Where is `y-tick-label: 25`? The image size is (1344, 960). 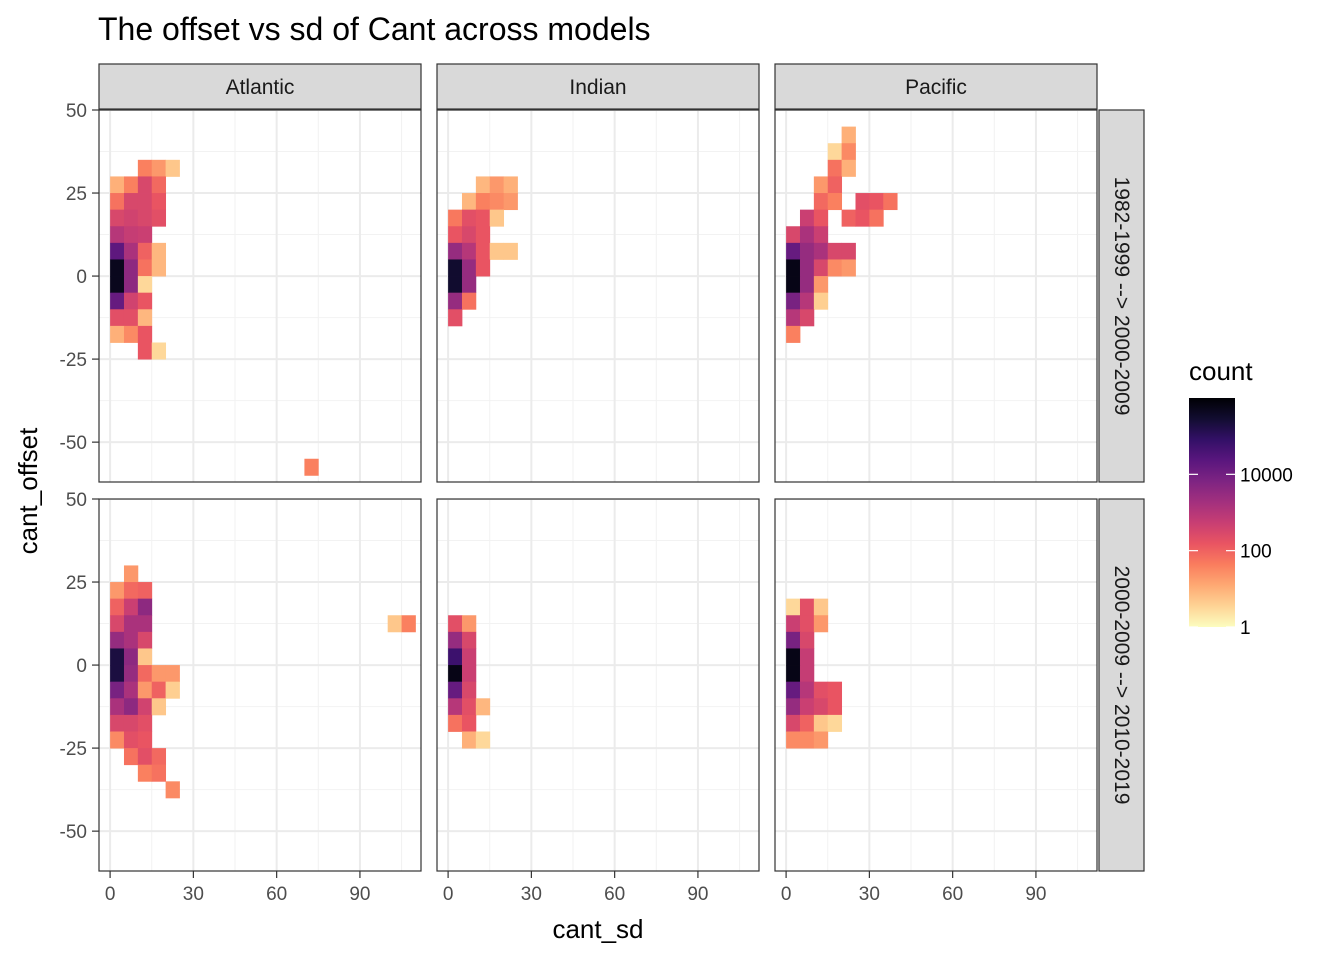 y-tick-label: 25 is located at coordinates (76, 194).